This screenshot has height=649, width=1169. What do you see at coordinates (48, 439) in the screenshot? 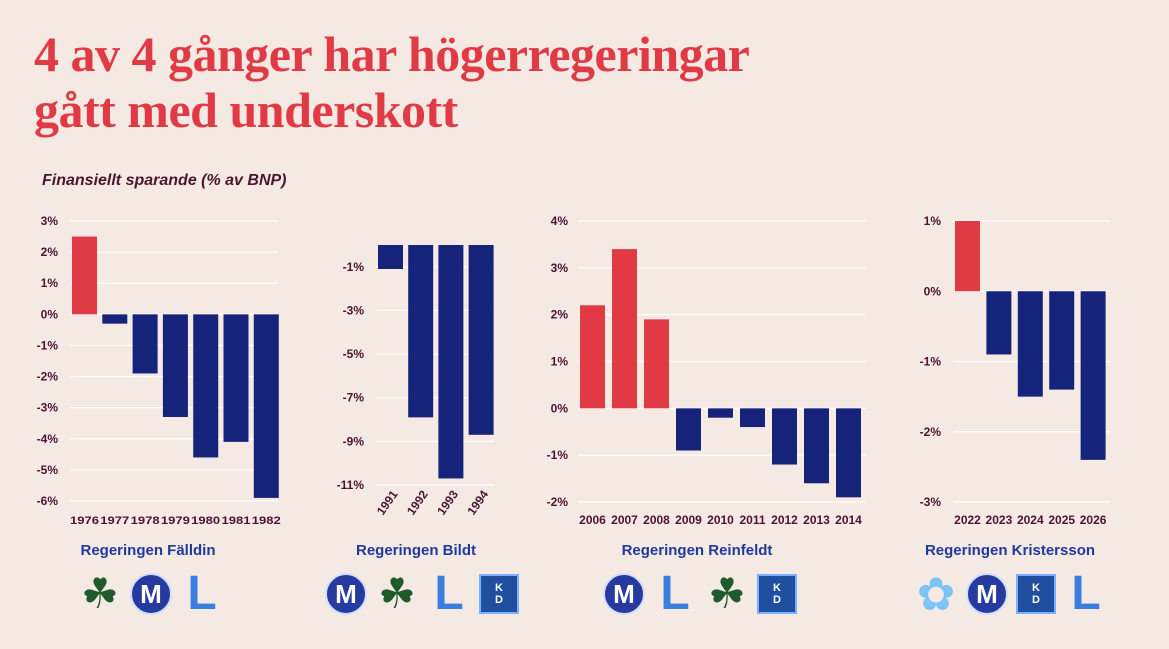
I see `y-tick-label: -4%` at bounding box center [48, 439].